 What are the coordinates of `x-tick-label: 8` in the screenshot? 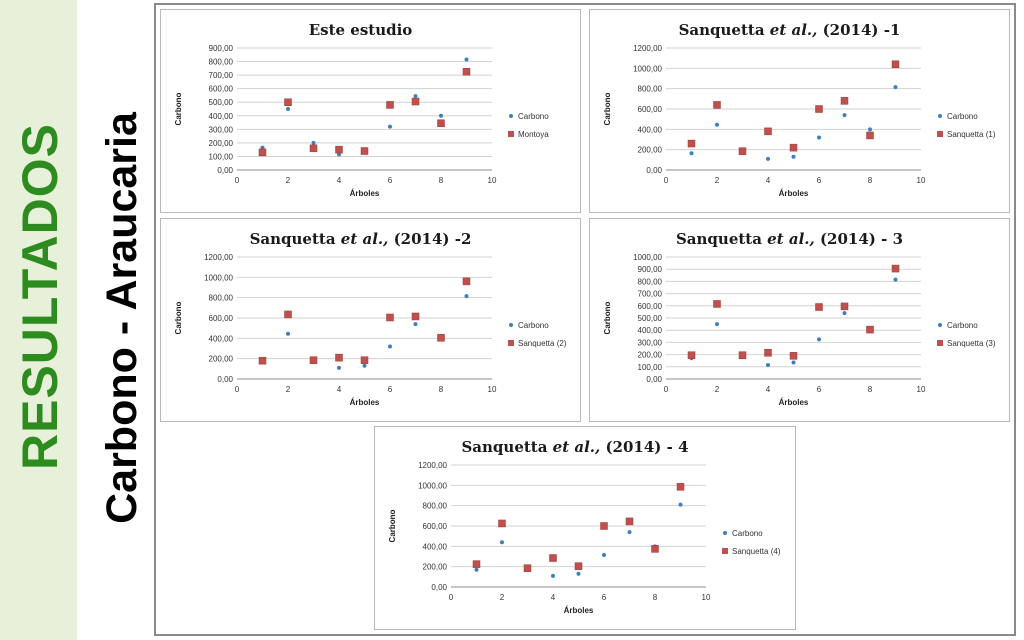 It's located at (870, 389).